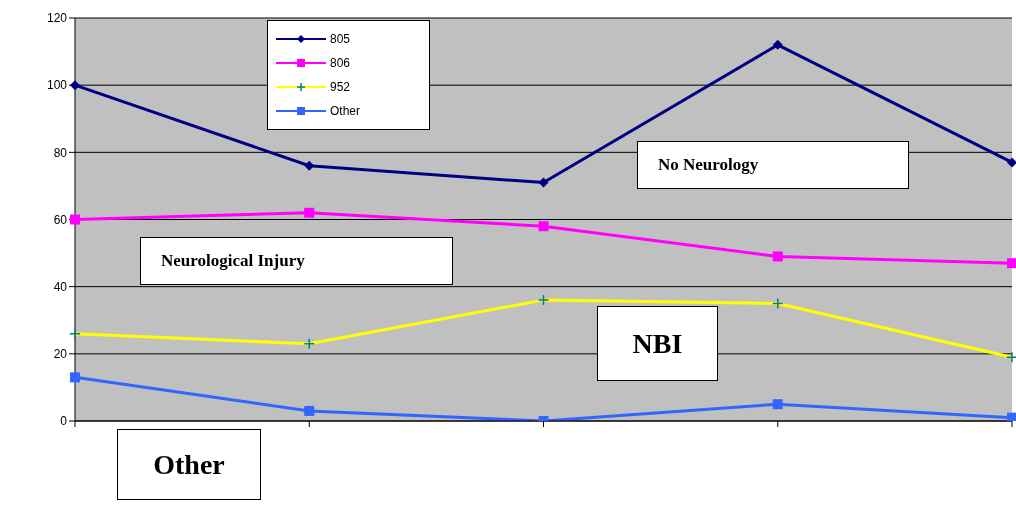 This screenshot has width=1016, height=532. What do you see at coordinates (773, 165) in the screenshot?
I see `text-box: No Neurology` at bounding box center [773, 165].